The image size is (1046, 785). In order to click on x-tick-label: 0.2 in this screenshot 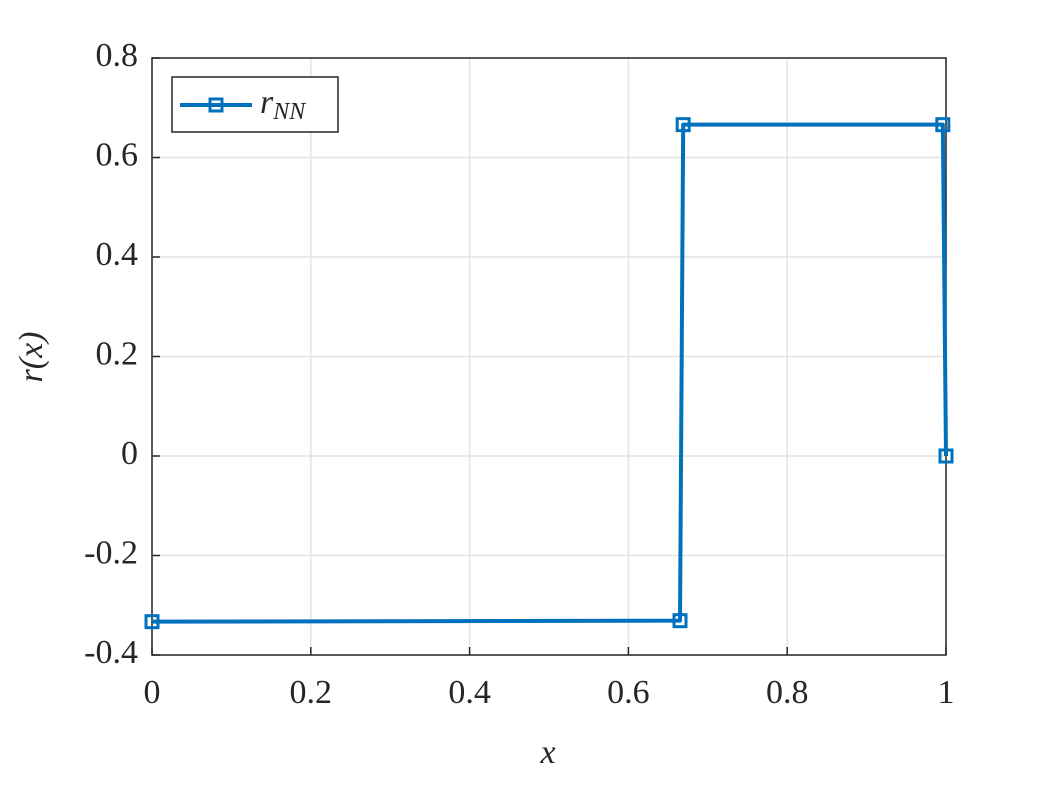, I will do `click(311, 692)`.